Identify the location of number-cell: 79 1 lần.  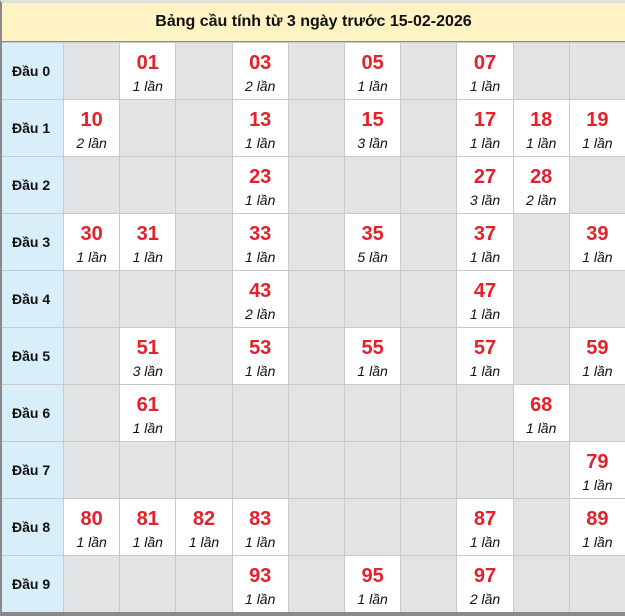
(597, 470).